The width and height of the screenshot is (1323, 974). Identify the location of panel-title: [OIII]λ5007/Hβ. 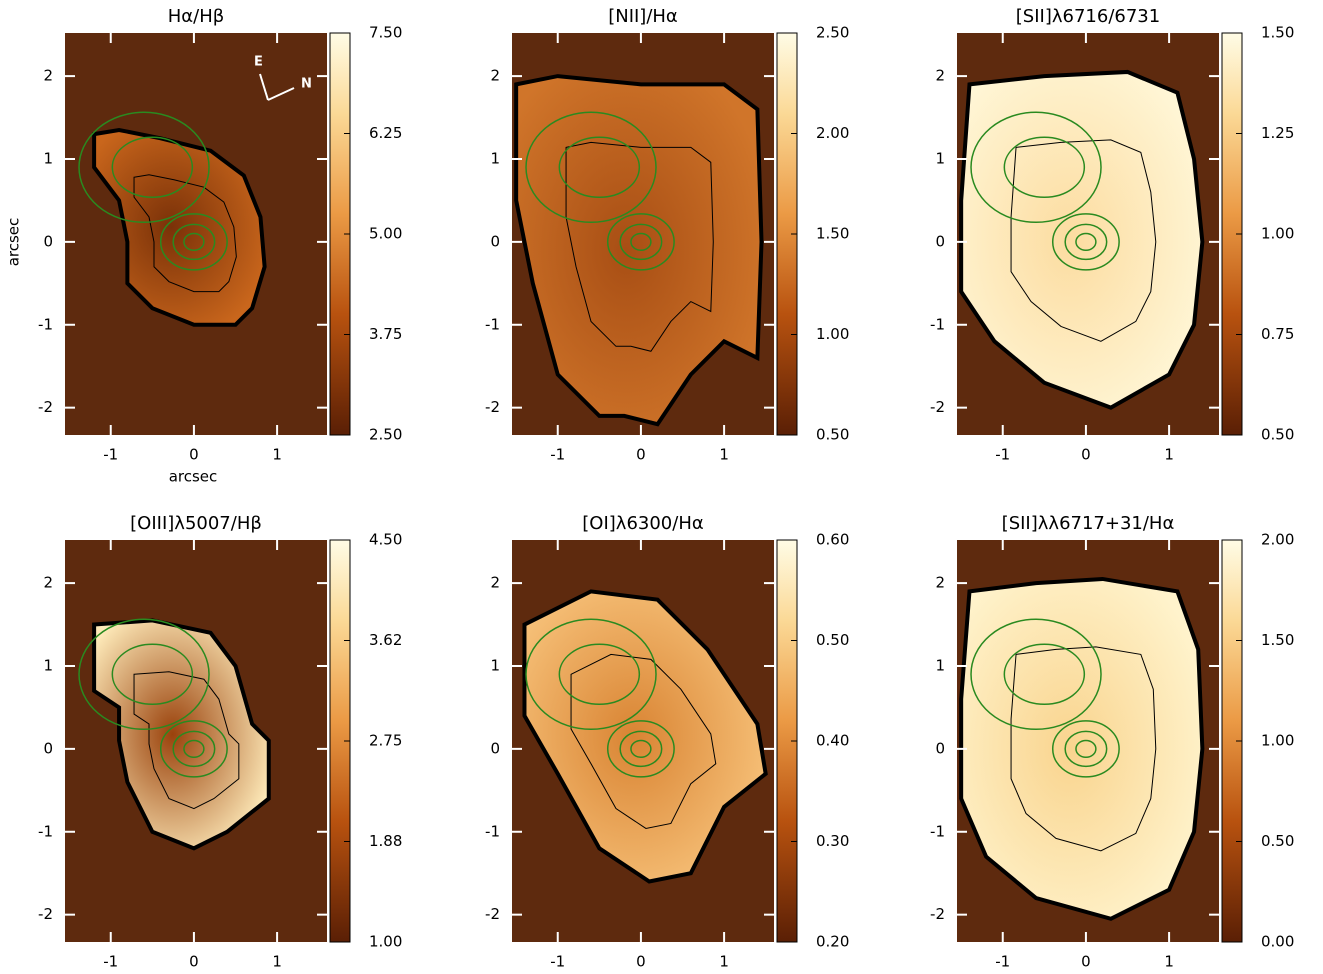
(196, 523).